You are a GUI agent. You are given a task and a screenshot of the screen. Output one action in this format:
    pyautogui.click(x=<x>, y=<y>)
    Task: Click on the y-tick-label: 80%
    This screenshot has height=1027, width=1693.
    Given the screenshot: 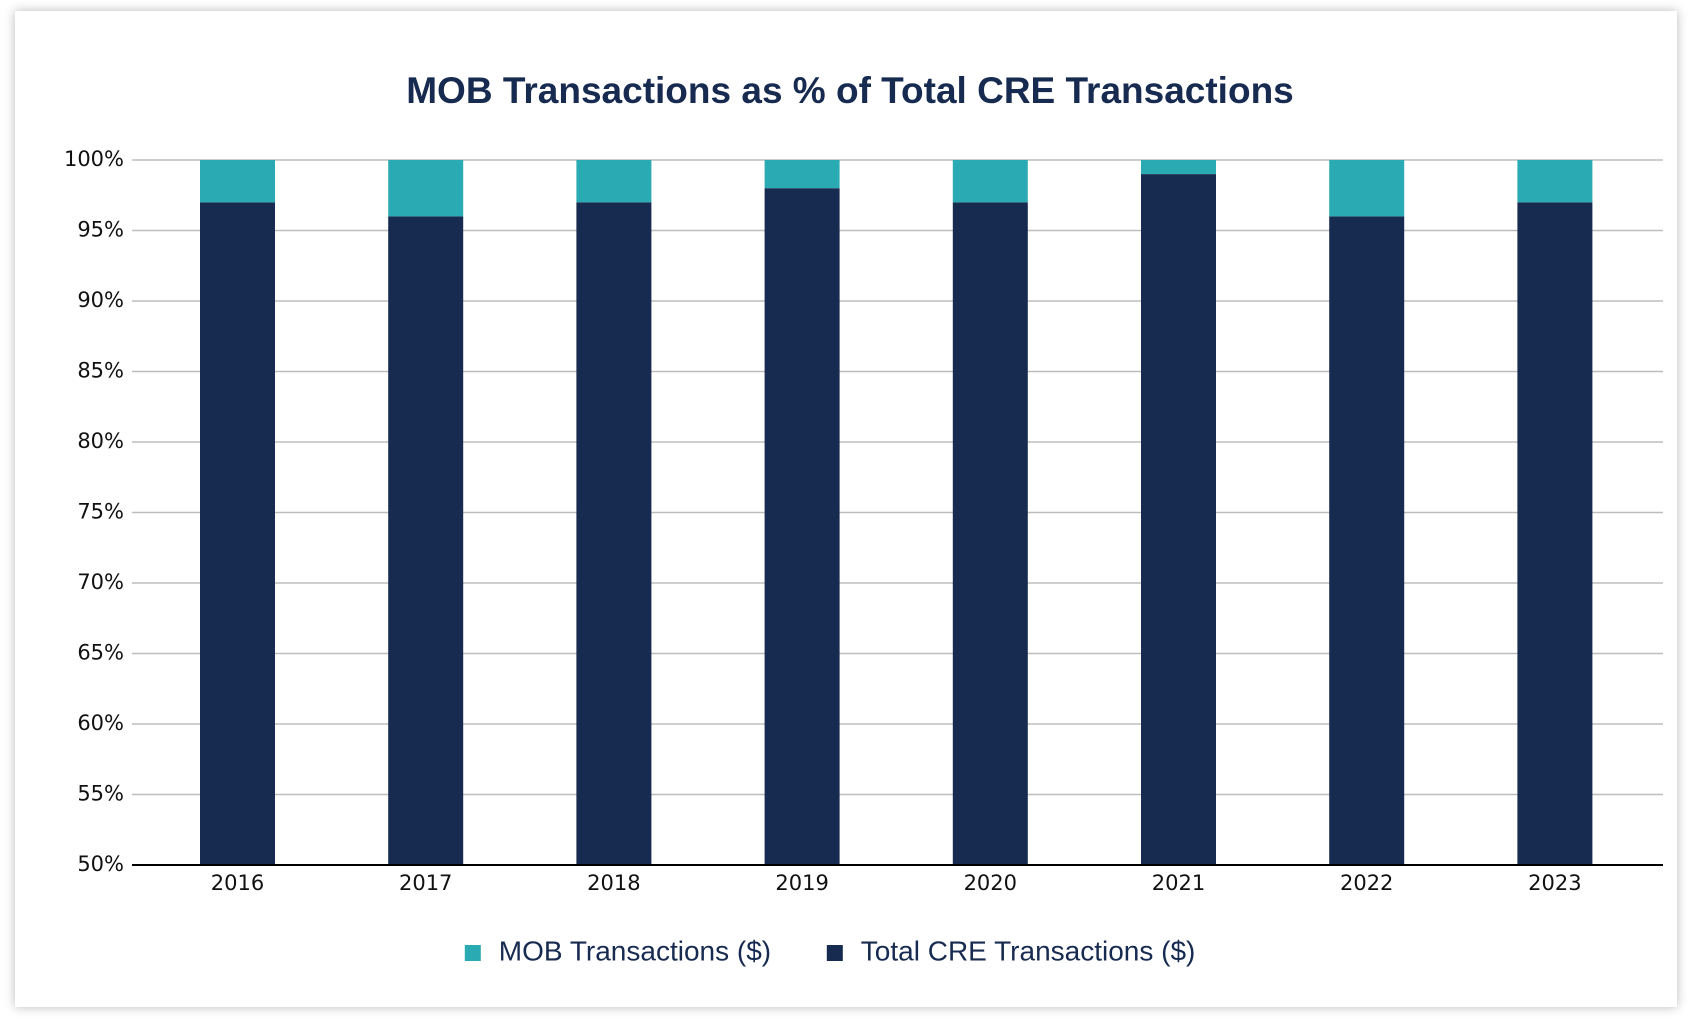 What is the action you would take?
    pyautogui.click(x=100, y=441)
    